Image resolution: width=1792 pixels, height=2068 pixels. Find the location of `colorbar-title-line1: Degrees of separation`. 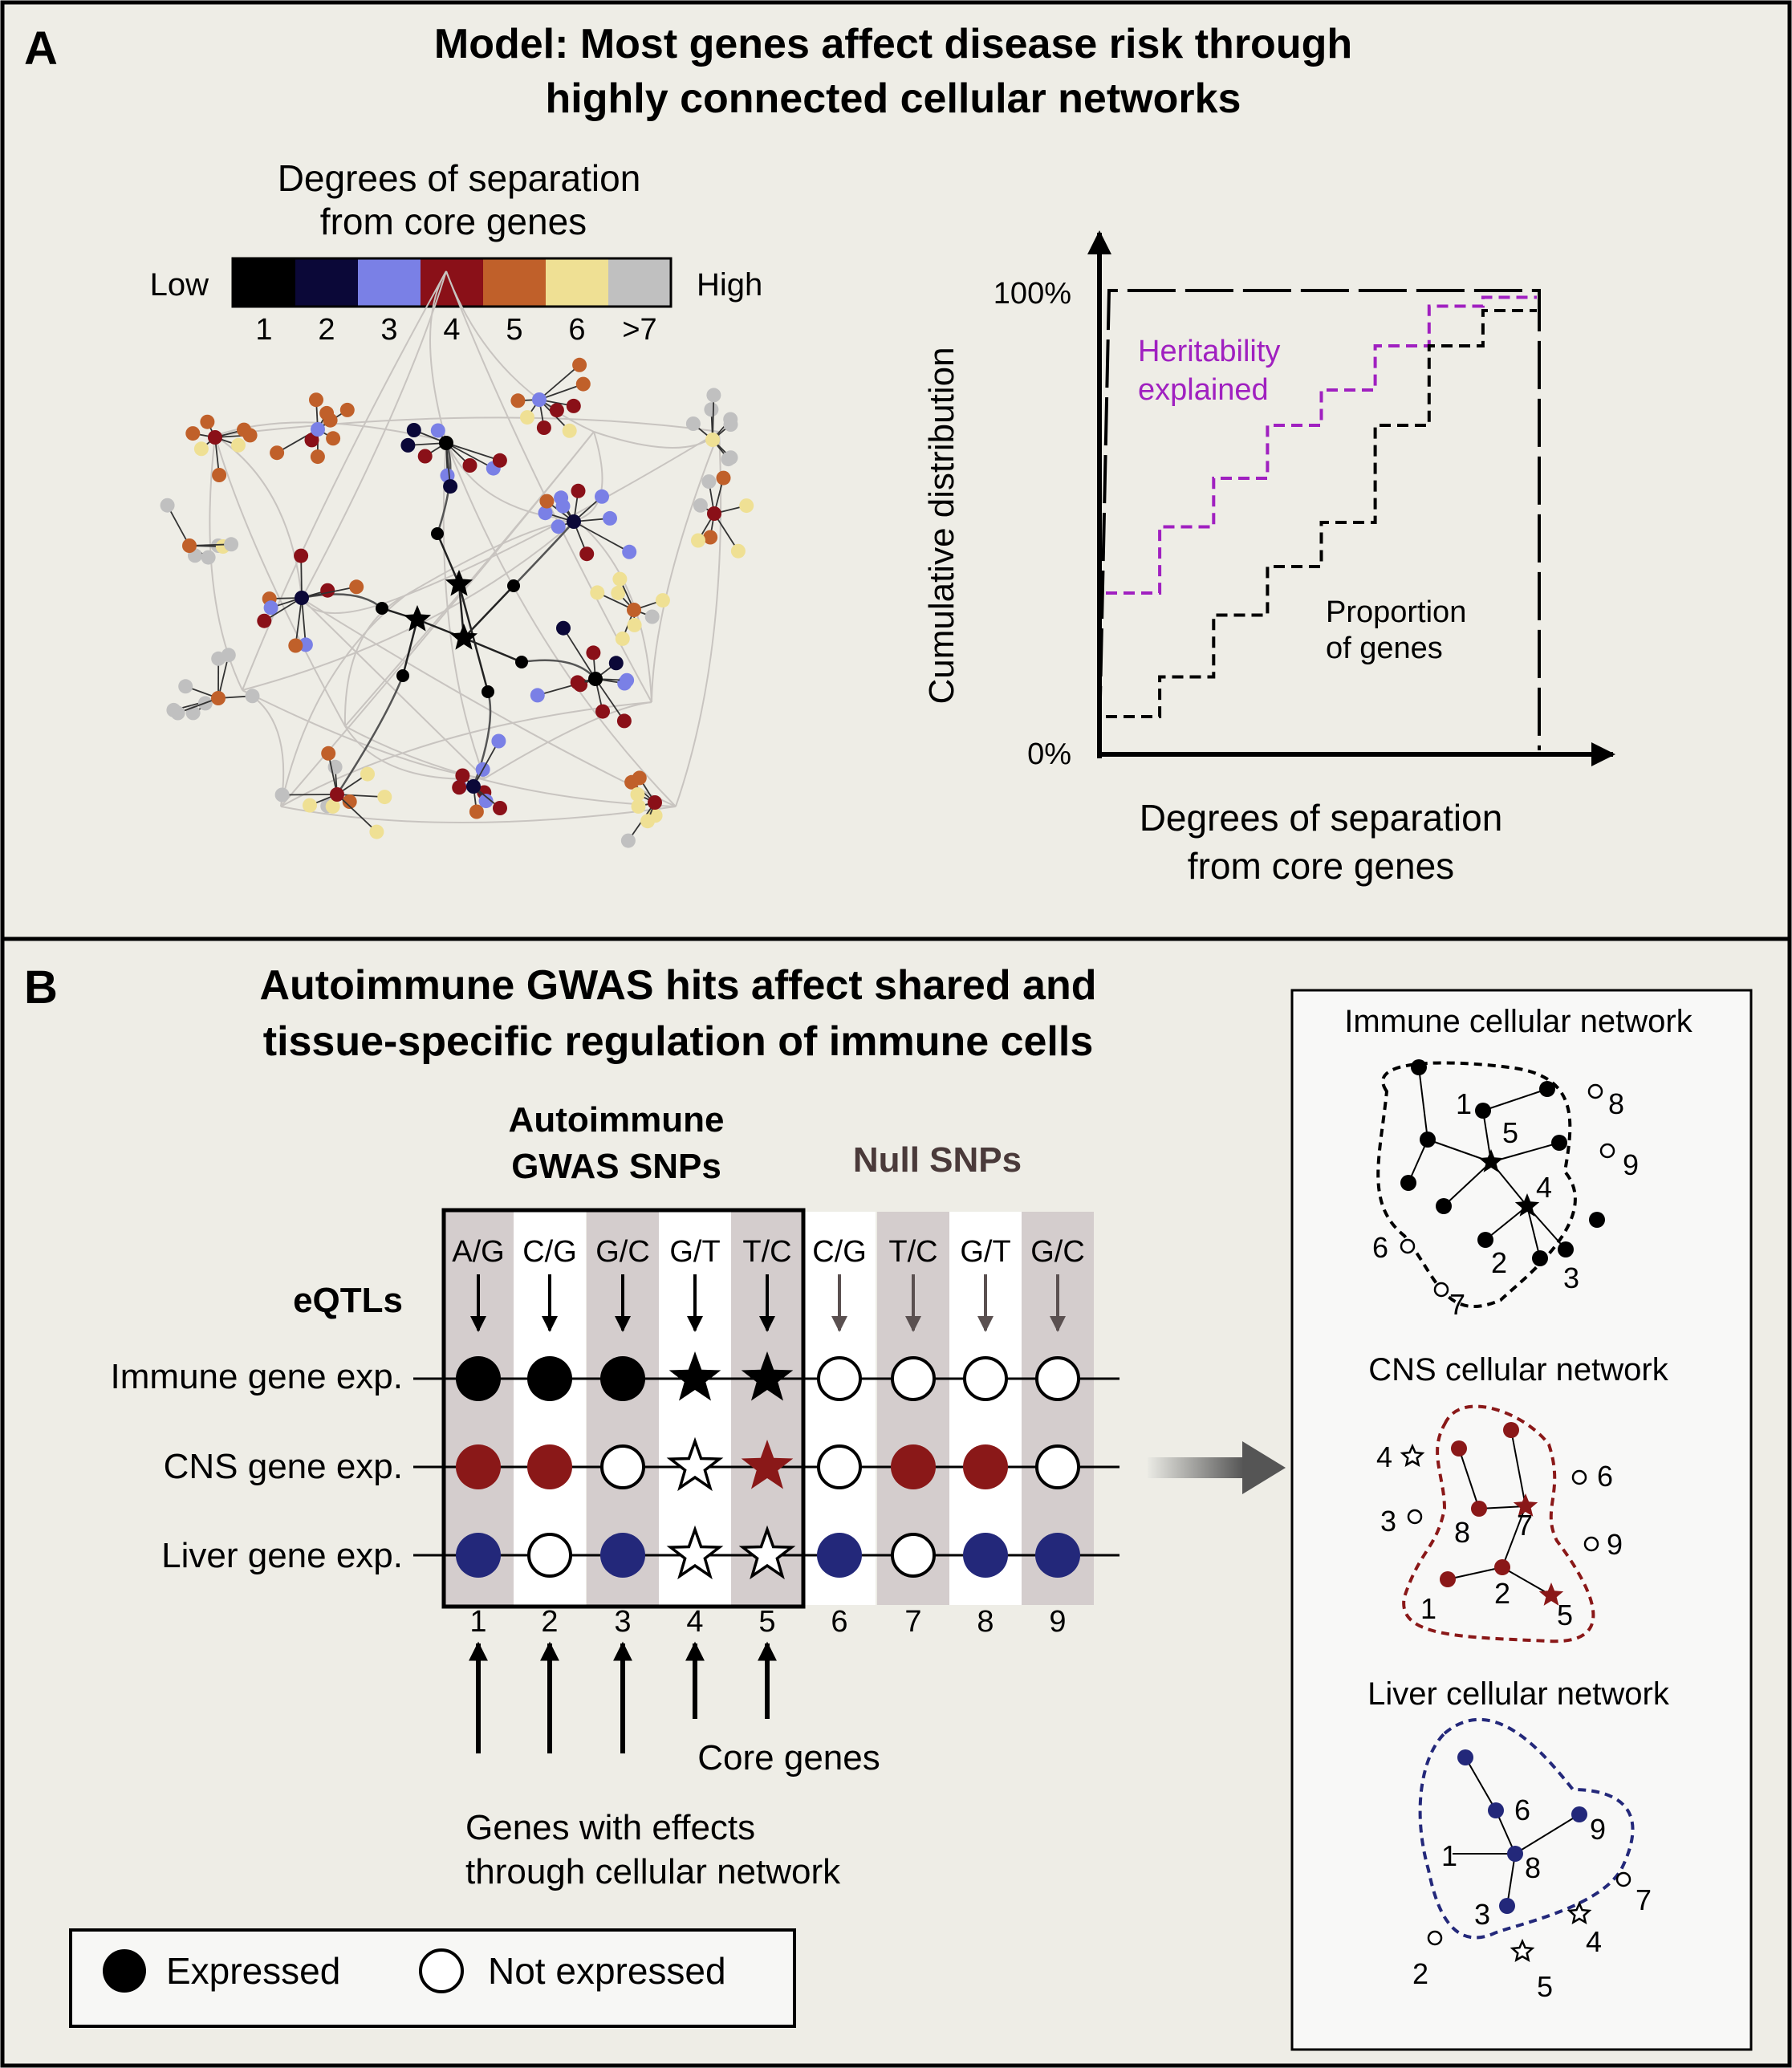

colorbar-title-line1: Degrees of separation is located at coordinates (459, 178).